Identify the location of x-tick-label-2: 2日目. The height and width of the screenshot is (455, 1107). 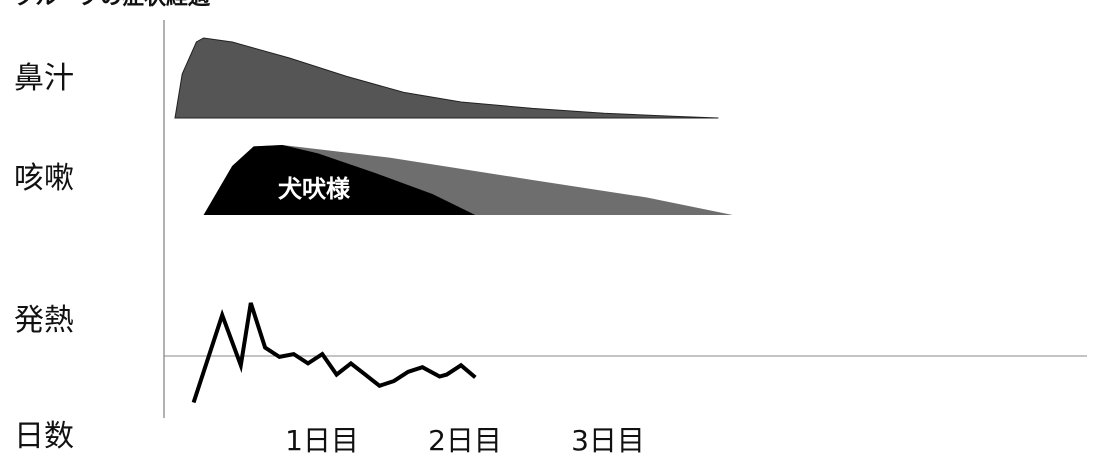
(465, 439).